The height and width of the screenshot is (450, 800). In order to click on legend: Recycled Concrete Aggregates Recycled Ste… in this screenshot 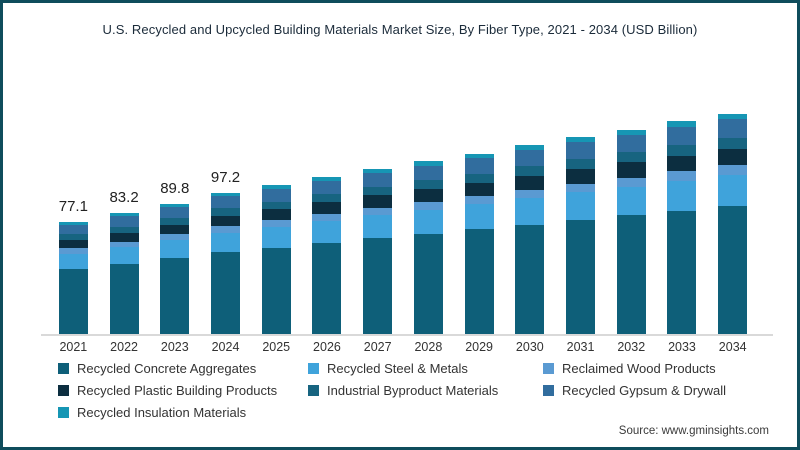, I will do `click(392, 390)`.